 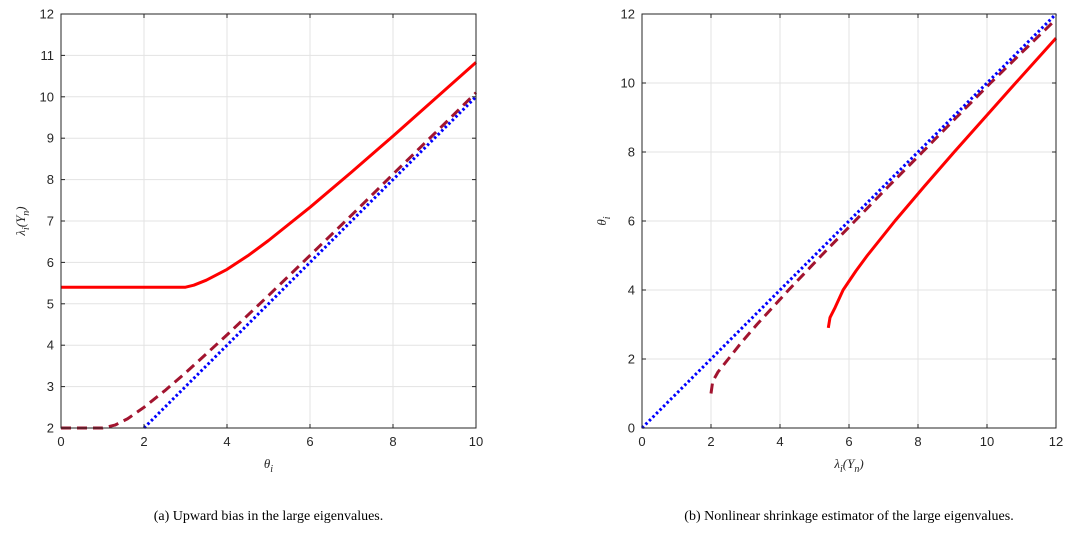 I want to click on y-tick-label: 5, so click(x=50, y=303).